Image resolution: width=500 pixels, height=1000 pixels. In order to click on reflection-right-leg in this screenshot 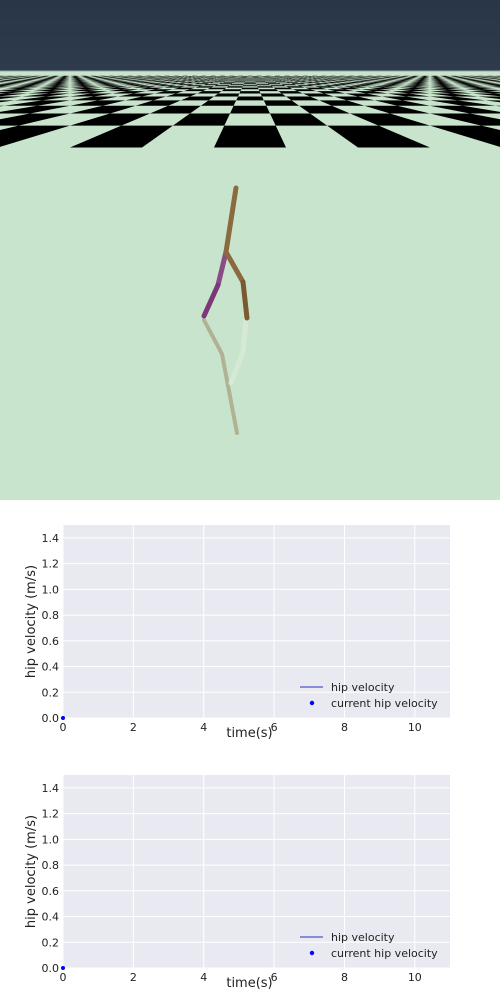, I will do `click(238, 351)`.